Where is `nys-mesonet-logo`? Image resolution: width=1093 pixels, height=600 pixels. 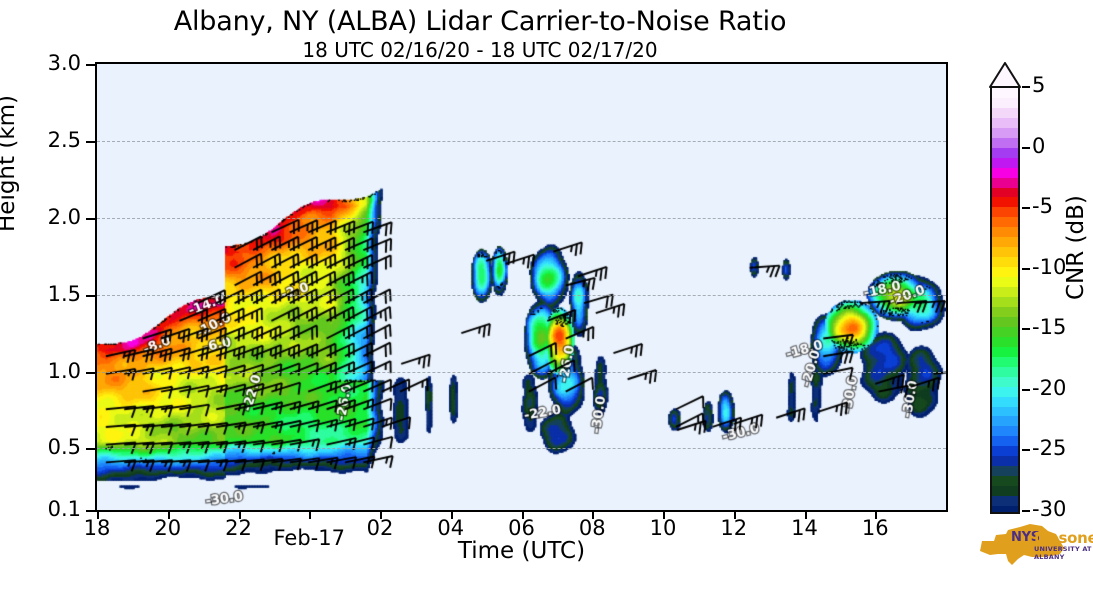 nys-mesonet-logo is located at coordinates (1022, 544).